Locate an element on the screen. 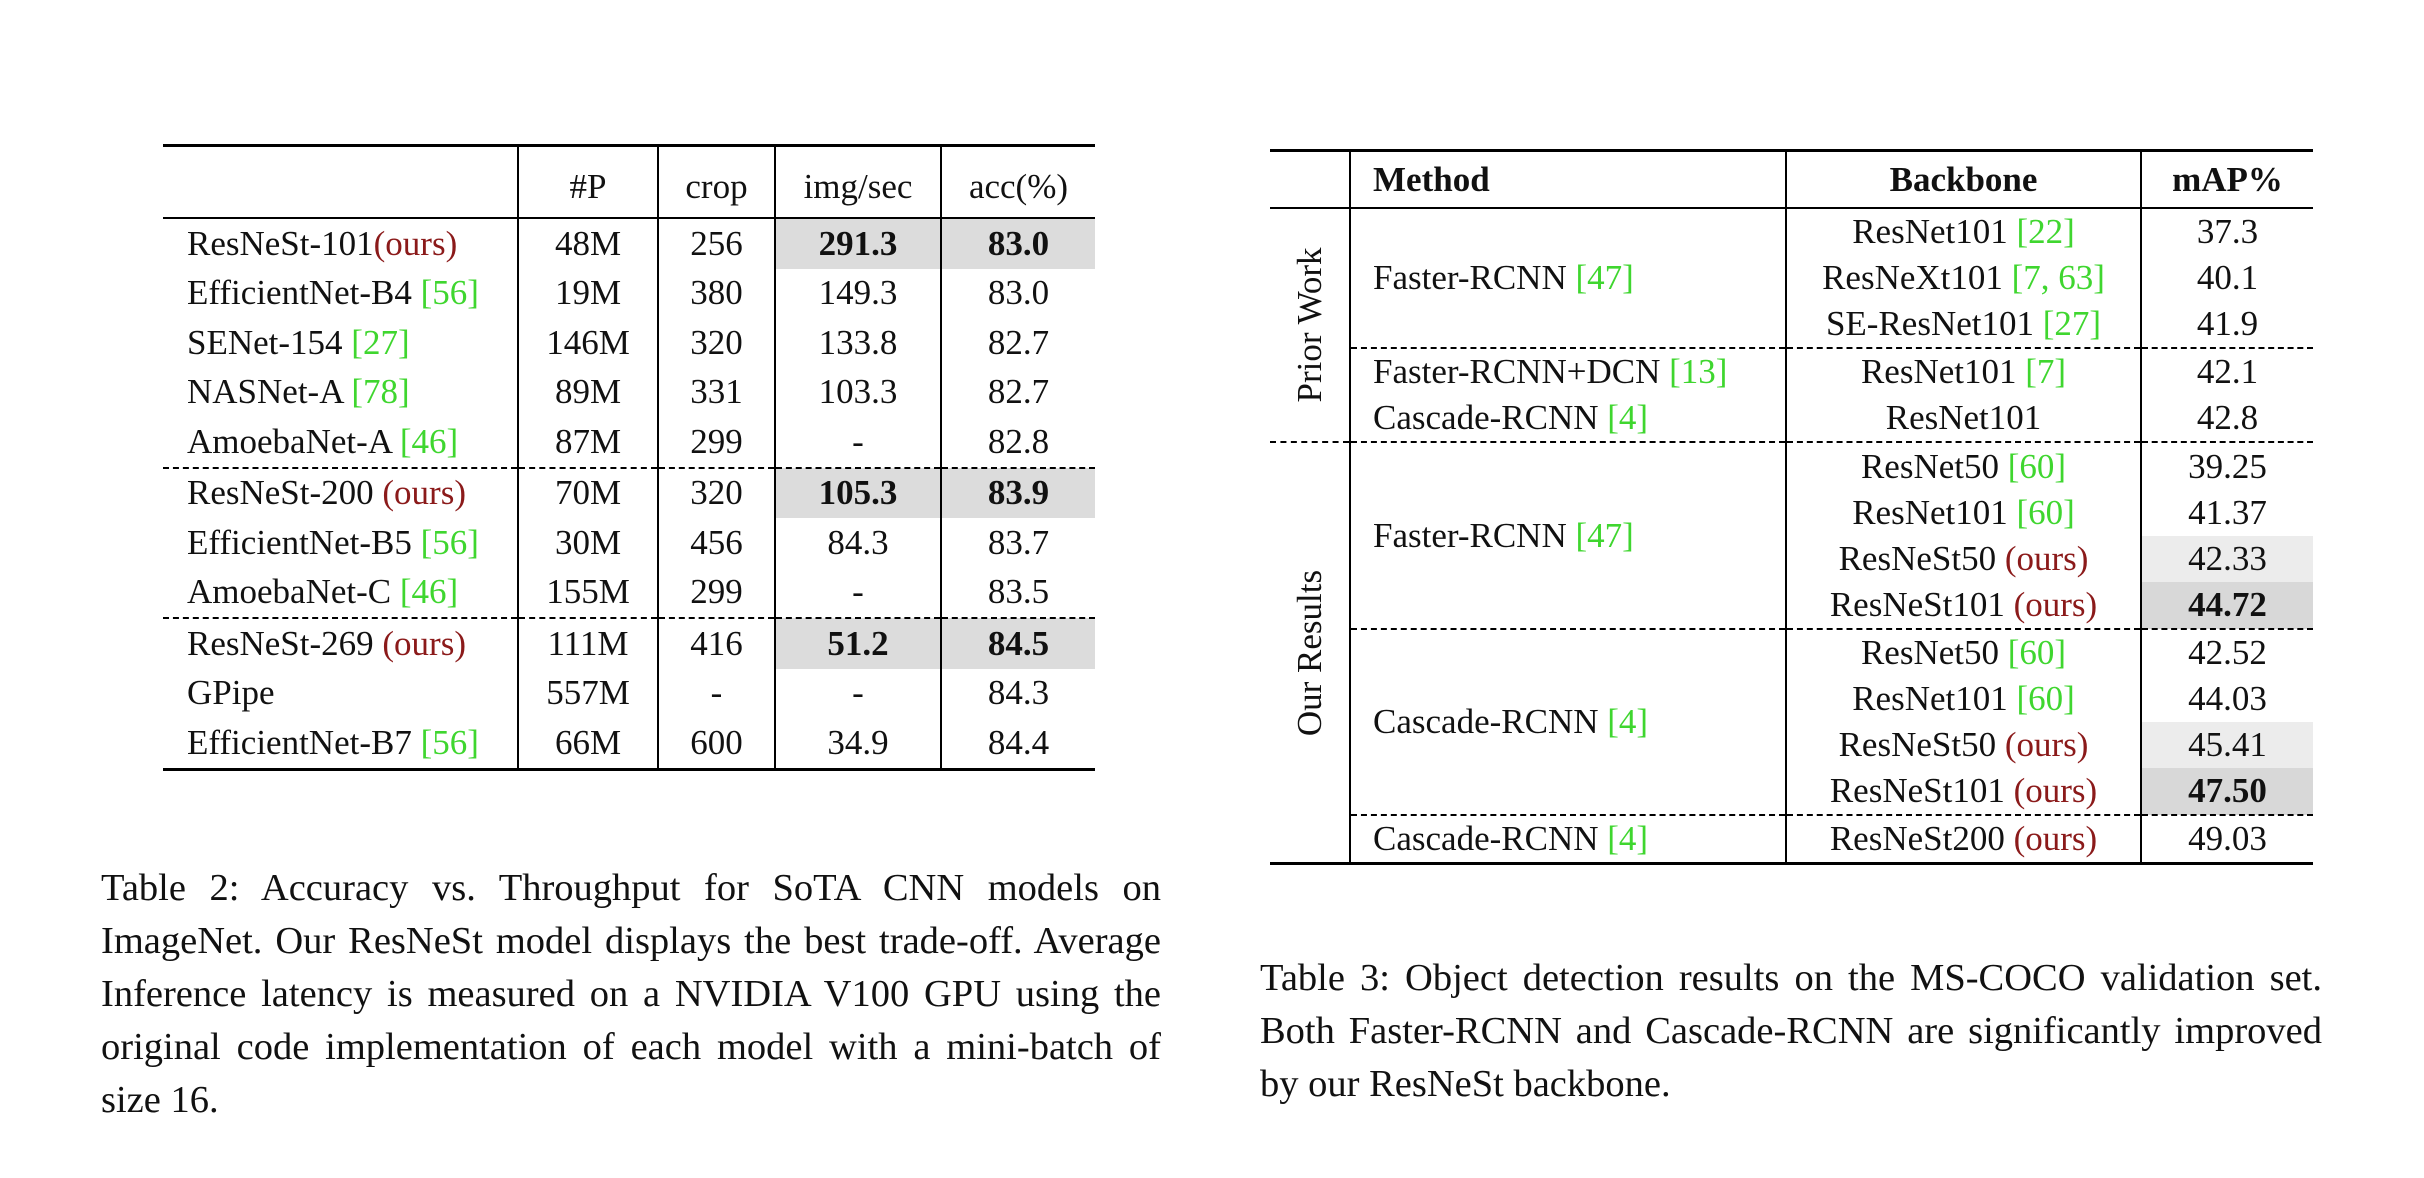 Image resolution: width=2424 pixels, height=1178 pixels. method-cell: Faster-RCNN+DCN [13] is located at coordinates (1567, 371).